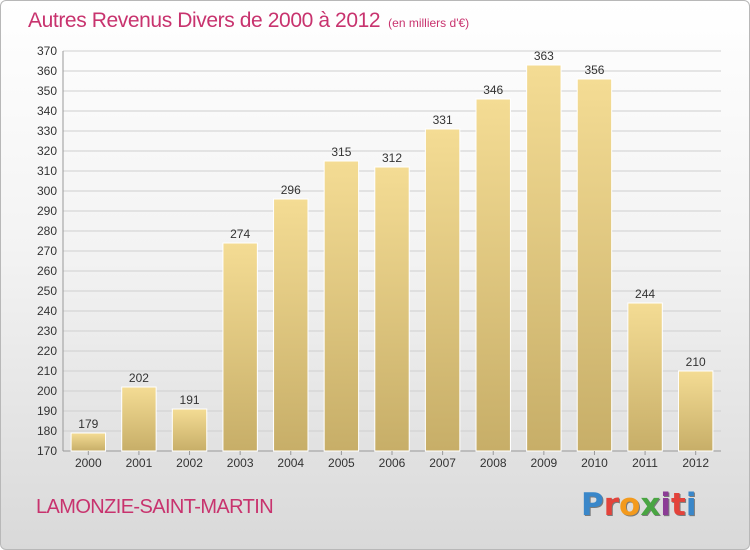 This screenshot has height=550, width=750. Describe the element at coordinates (392, 463) in the screenshot. I see `x-tick-label: 2006` at that location.